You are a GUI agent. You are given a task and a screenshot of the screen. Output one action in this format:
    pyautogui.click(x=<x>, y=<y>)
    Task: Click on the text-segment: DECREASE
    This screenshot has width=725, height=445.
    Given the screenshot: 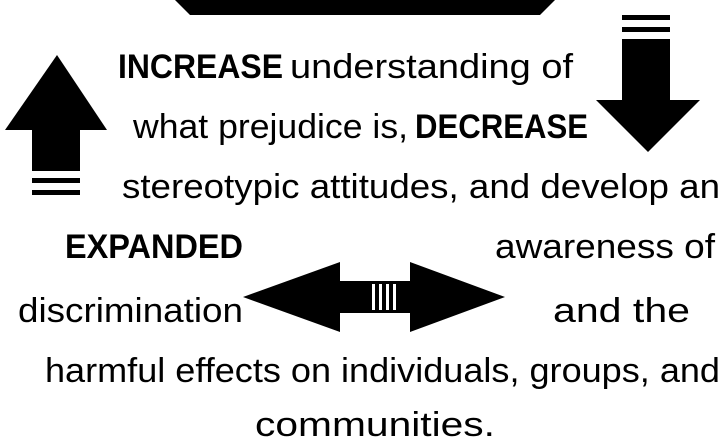 What is the action you would take?
    pyautogui.click(x=501, y=127)
    